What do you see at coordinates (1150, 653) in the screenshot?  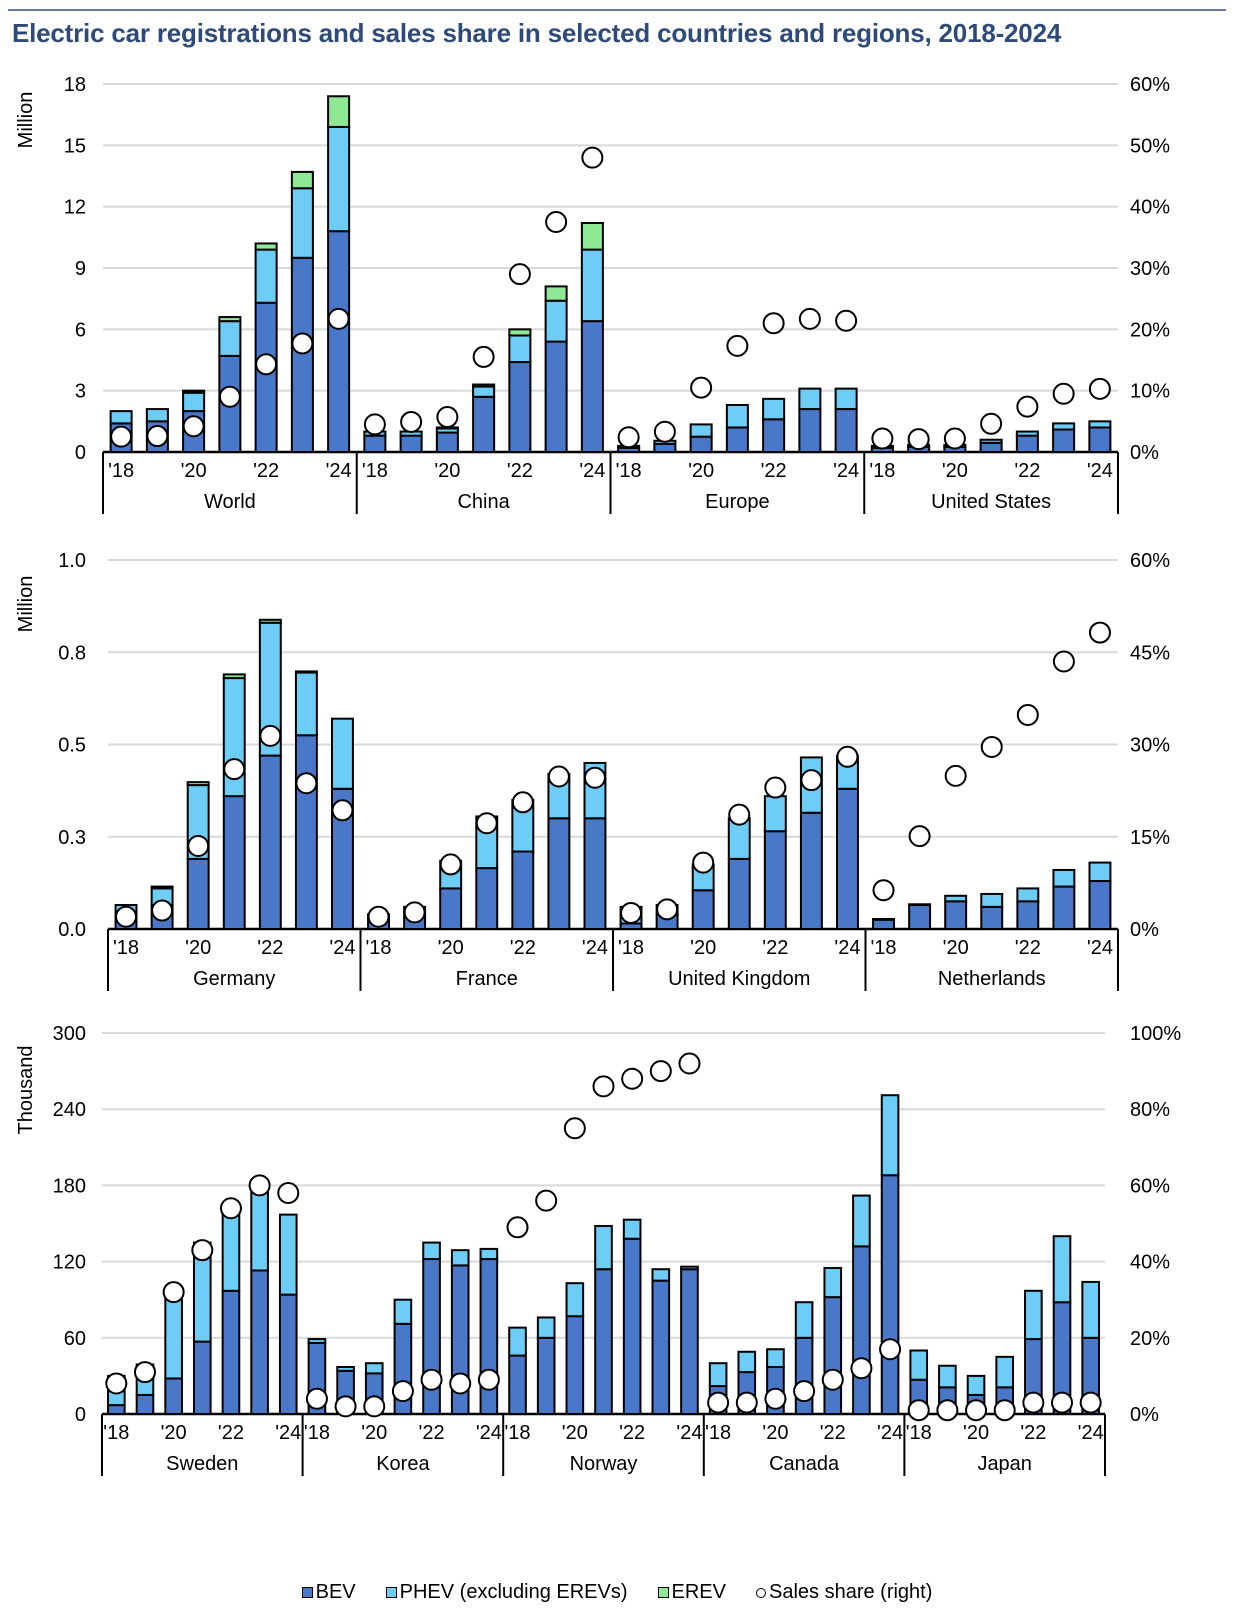 I see `y2-tick-label: 45%` at bounding box center [1150, 653].